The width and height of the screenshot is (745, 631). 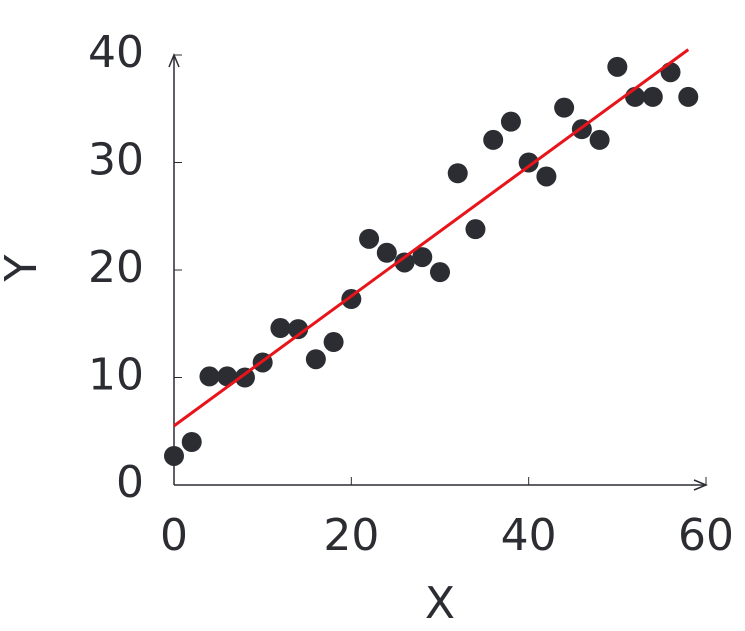 What do you see at coordinates (130, 482) in the screenshot?
I see `y-tick-label: 0` at bounding box center [130, 482].